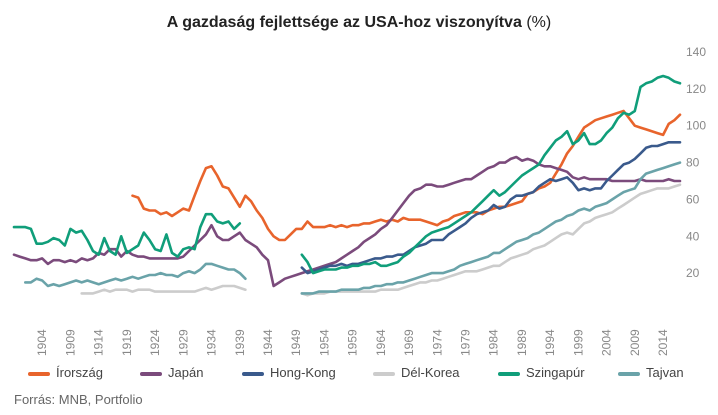 This screenshot has width=718, height=415. What do you see at coordinates (696, 89) in the screenshot?
I see `y-tick-label: 120` at bounding box center [696, 89].